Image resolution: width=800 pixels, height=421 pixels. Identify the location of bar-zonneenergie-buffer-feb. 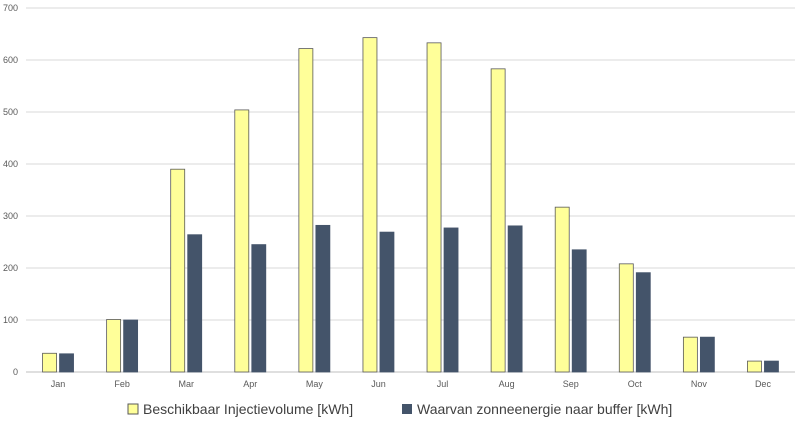
(131, 346).